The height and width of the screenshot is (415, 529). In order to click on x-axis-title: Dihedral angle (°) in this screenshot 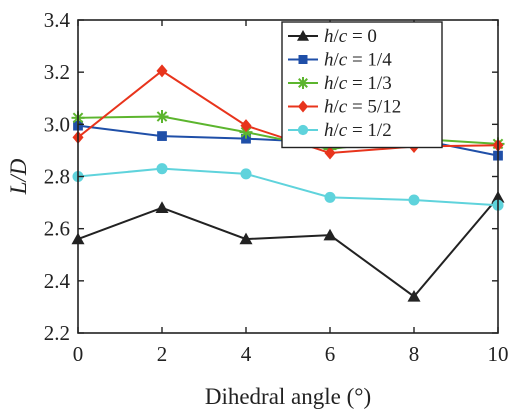, I will do `click(288, 396)`.